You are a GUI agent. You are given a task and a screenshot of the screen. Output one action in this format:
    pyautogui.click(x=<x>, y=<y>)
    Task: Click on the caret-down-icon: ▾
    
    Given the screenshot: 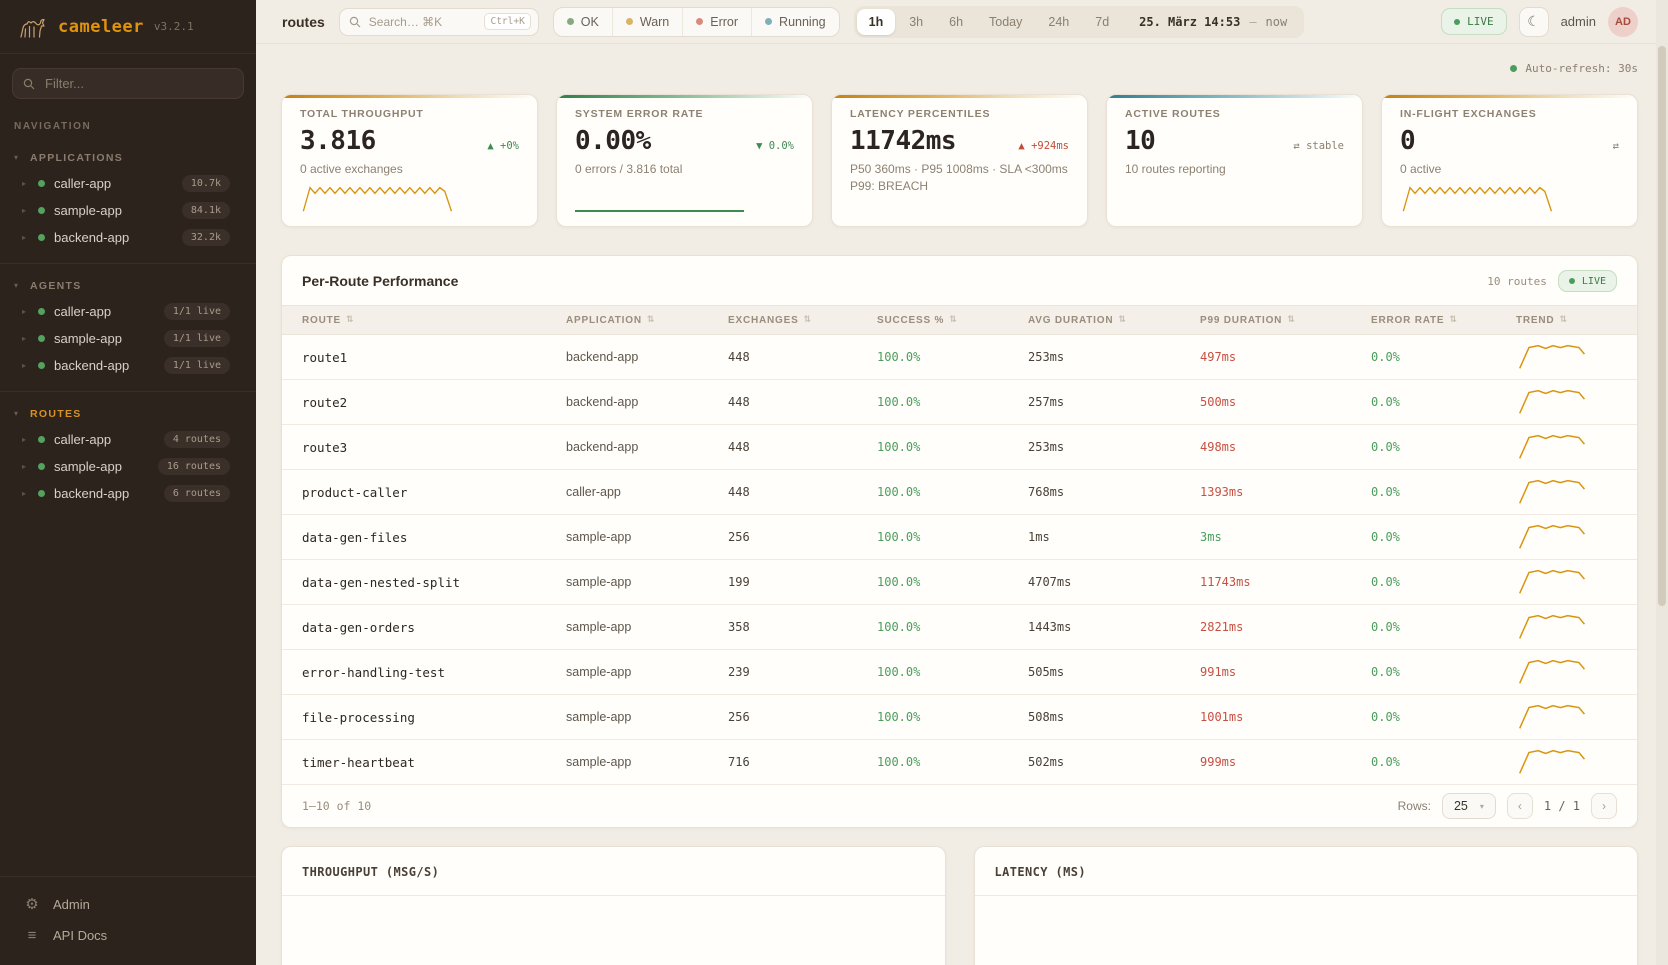 What is the action you would take?
    pyautogui.click(x=16, y=285)
    